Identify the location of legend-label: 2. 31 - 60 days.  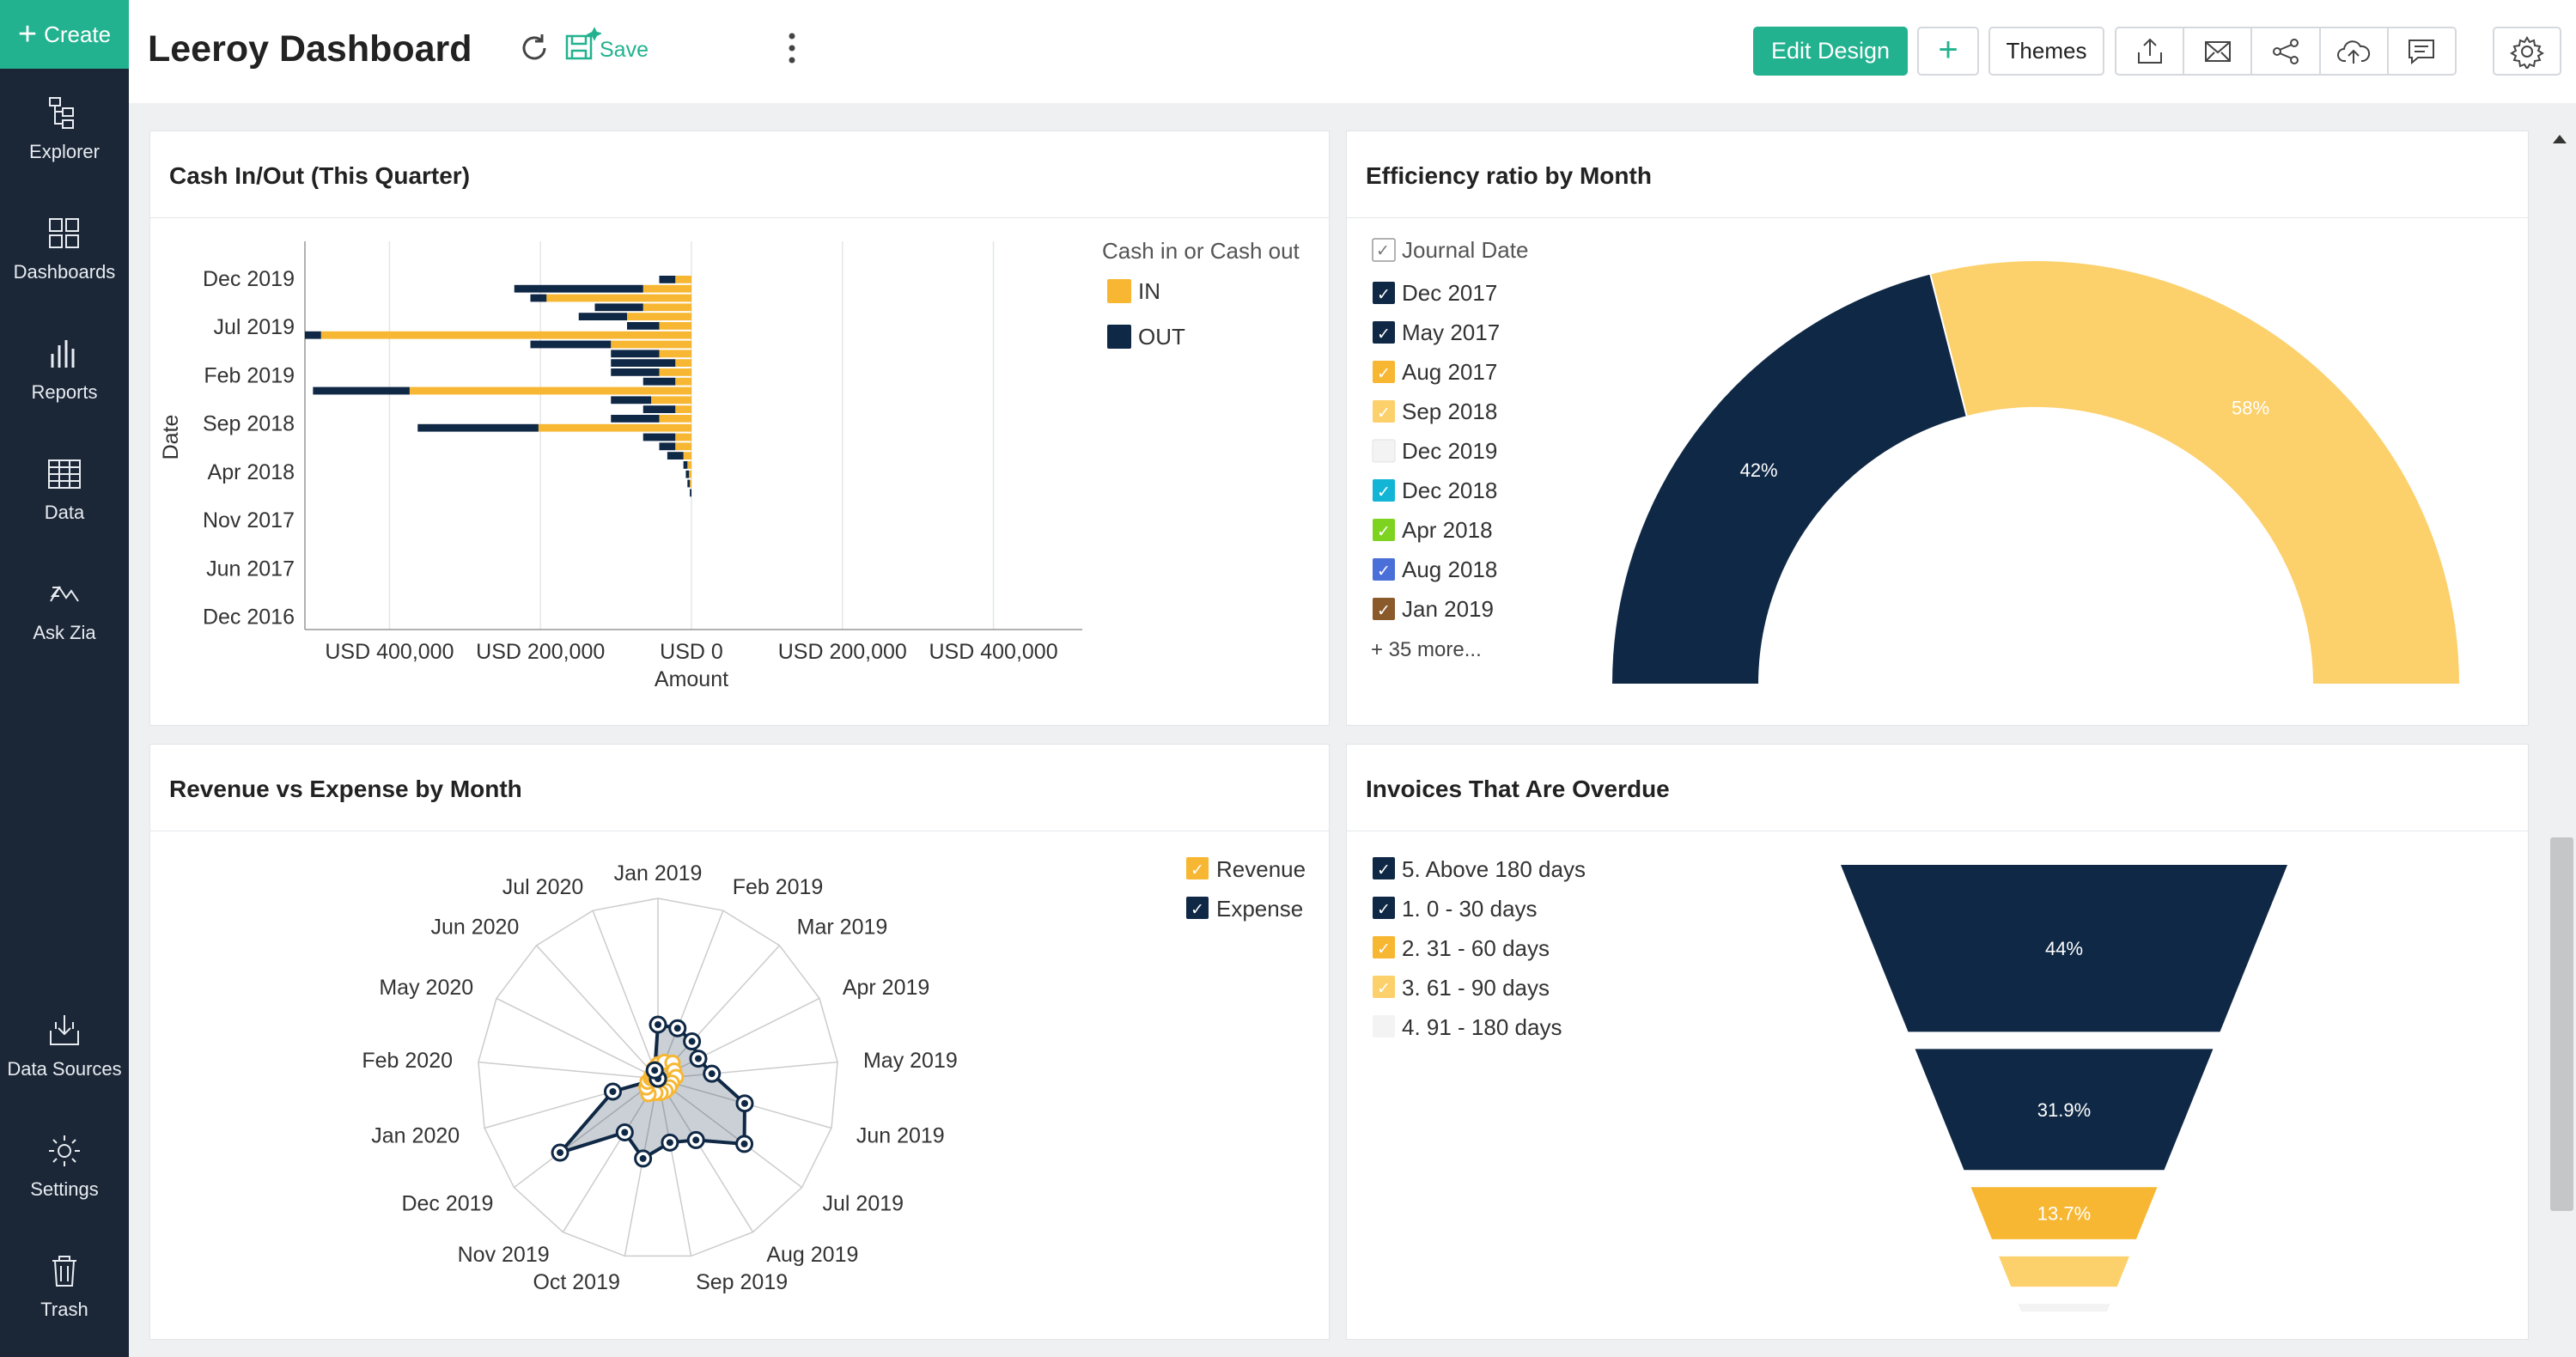
(1476, 948).